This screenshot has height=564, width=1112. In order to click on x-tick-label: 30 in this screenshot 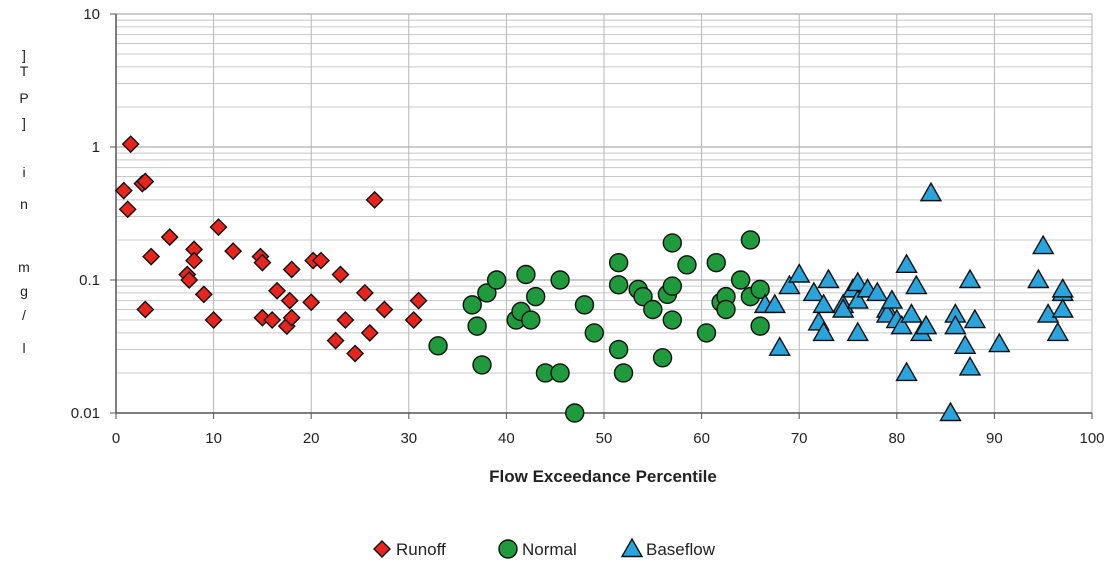, I will do `click(408, 438)`.